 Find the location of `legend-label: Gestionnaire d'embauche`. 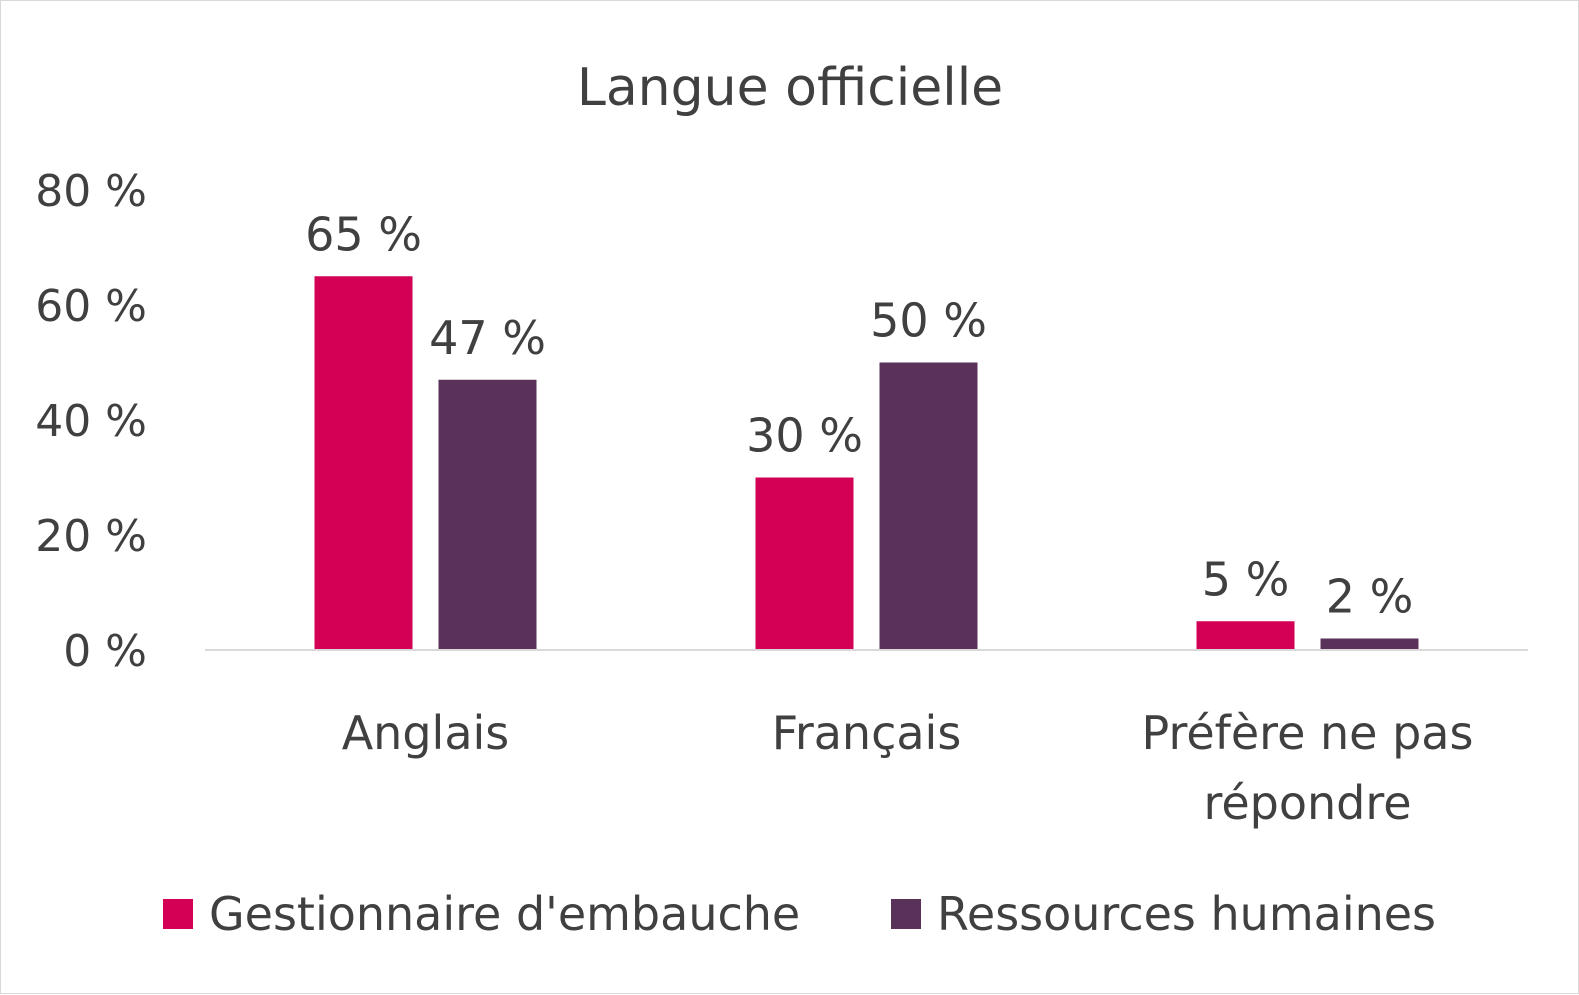

legend-label: Gestionnaire d'embauche is located at coordinates (504, 914).